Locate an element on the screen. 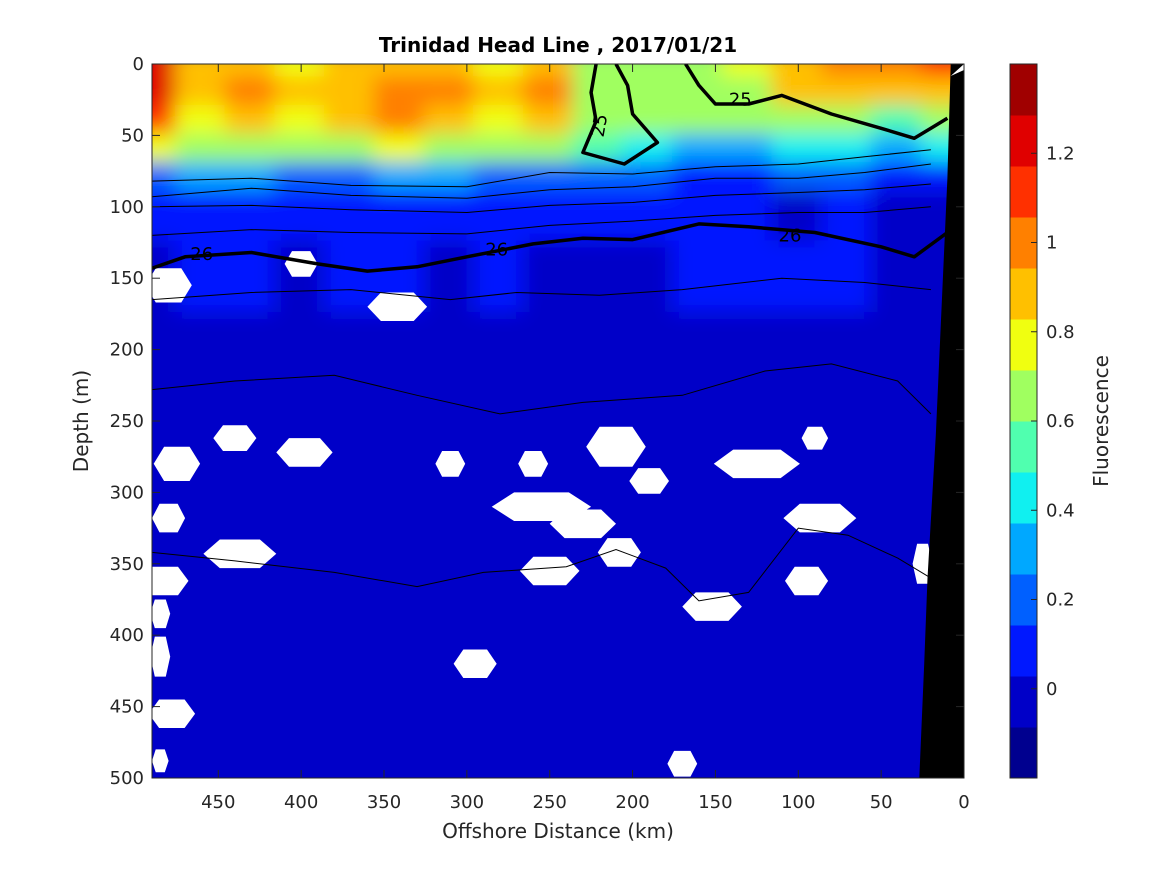 Image resolution: width=1167 pixels, height=875 pixels. colorbar-tick-label: 1.2 is located at coordinates (1060, 153).